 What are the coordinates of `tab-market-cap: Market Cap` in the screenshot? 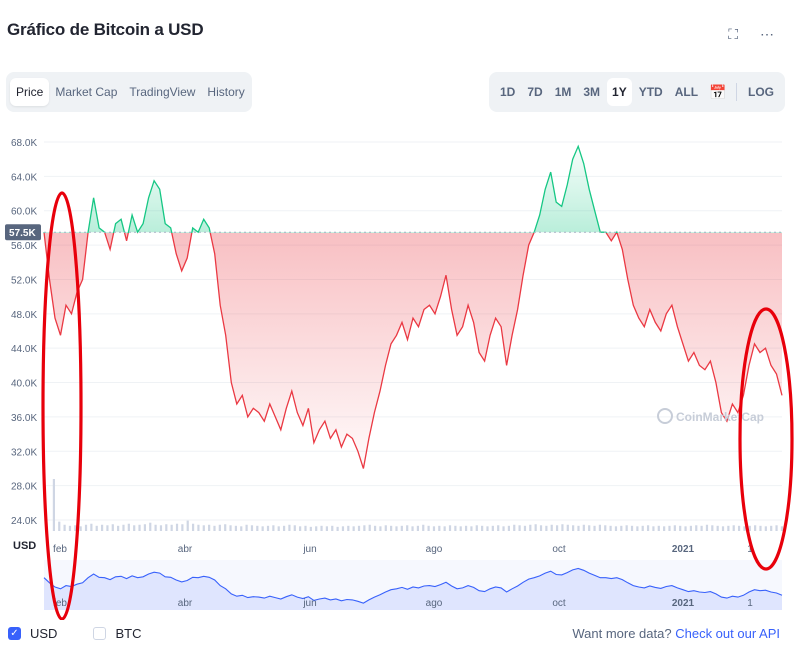 It's located at (86, 92).